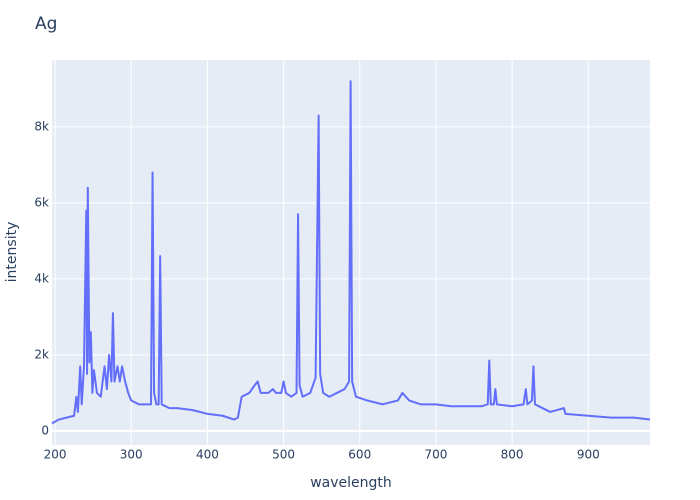 Image resolution: width=700 pixels, height=500 pixels. I want to click on y-axis-title: intensity, so click(12, 252).